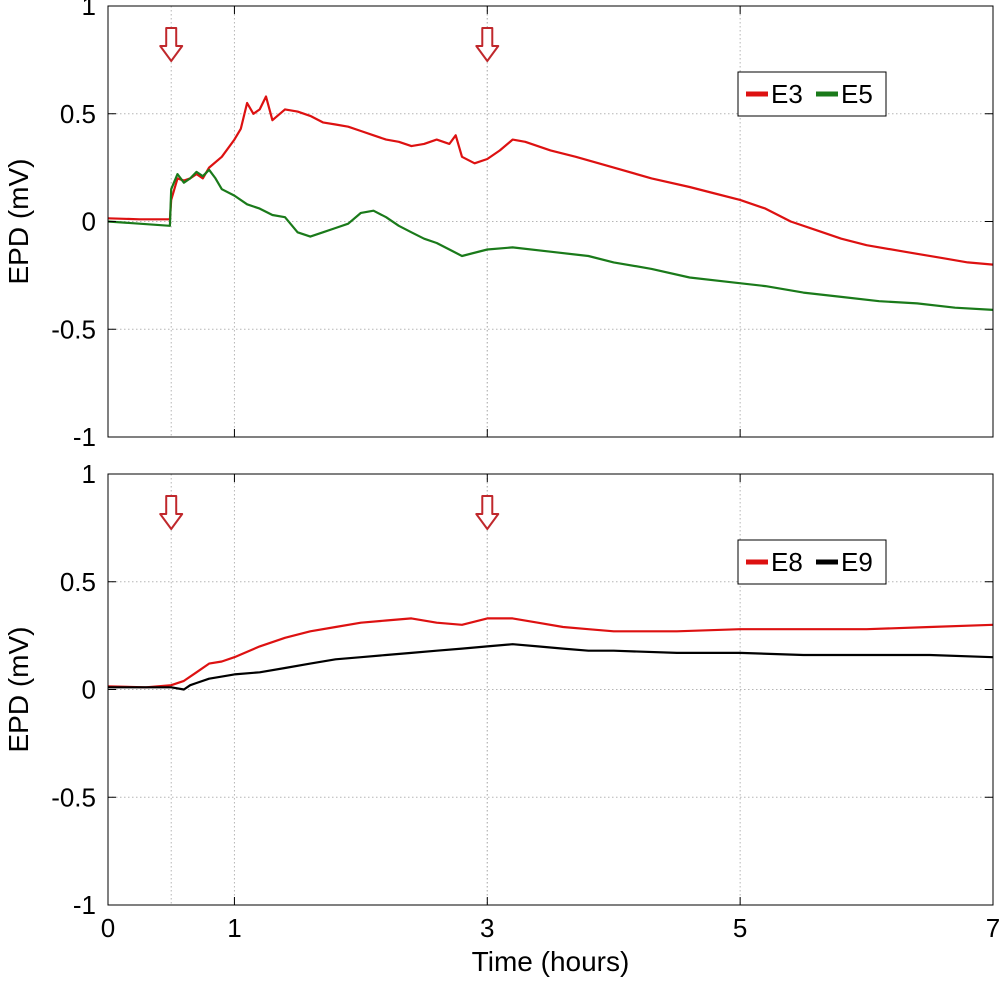 Image resolution: width=1000 pixels, height=989 pixels. I want to click on legend: E8 E9, so click(812, 562).